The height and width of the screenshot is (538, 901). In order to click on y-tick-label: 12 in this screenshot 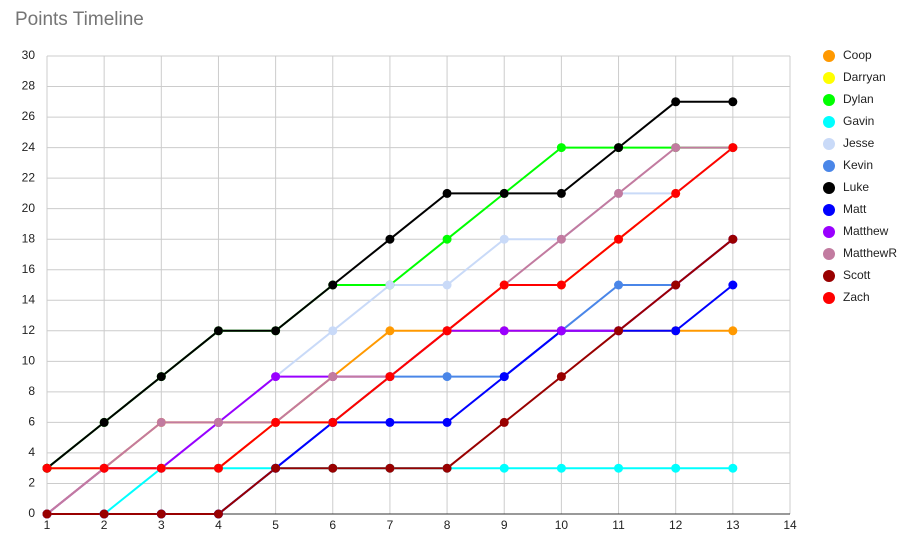, I will do `click(29, 330)`.